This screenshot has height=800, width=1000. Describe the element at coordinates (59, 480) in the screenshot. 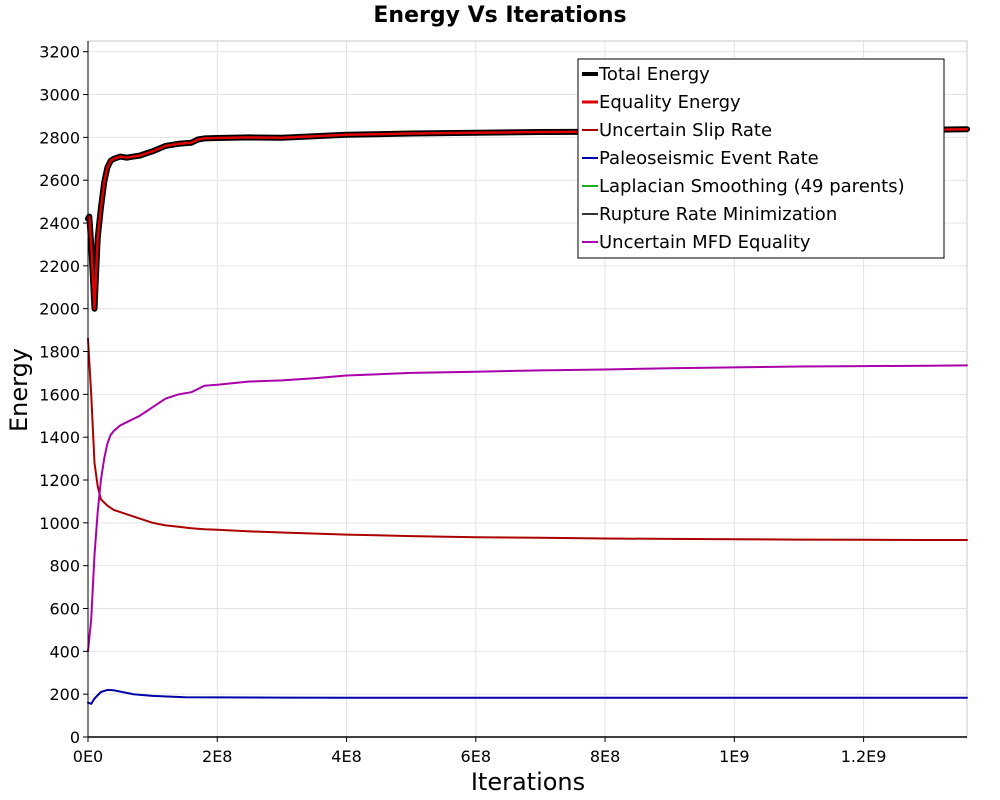

I see `y-tick-label-6: 1200` at that location.